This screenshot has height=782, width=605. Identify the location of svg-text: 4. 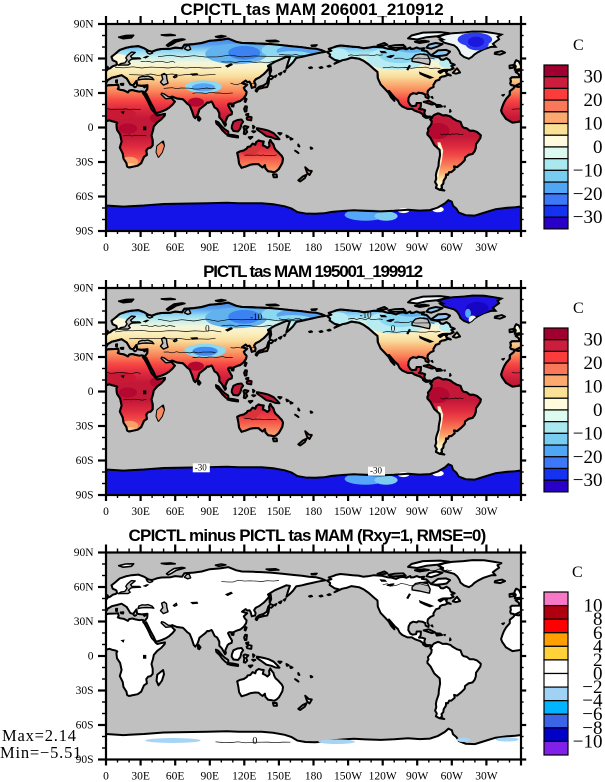
(598, 646).